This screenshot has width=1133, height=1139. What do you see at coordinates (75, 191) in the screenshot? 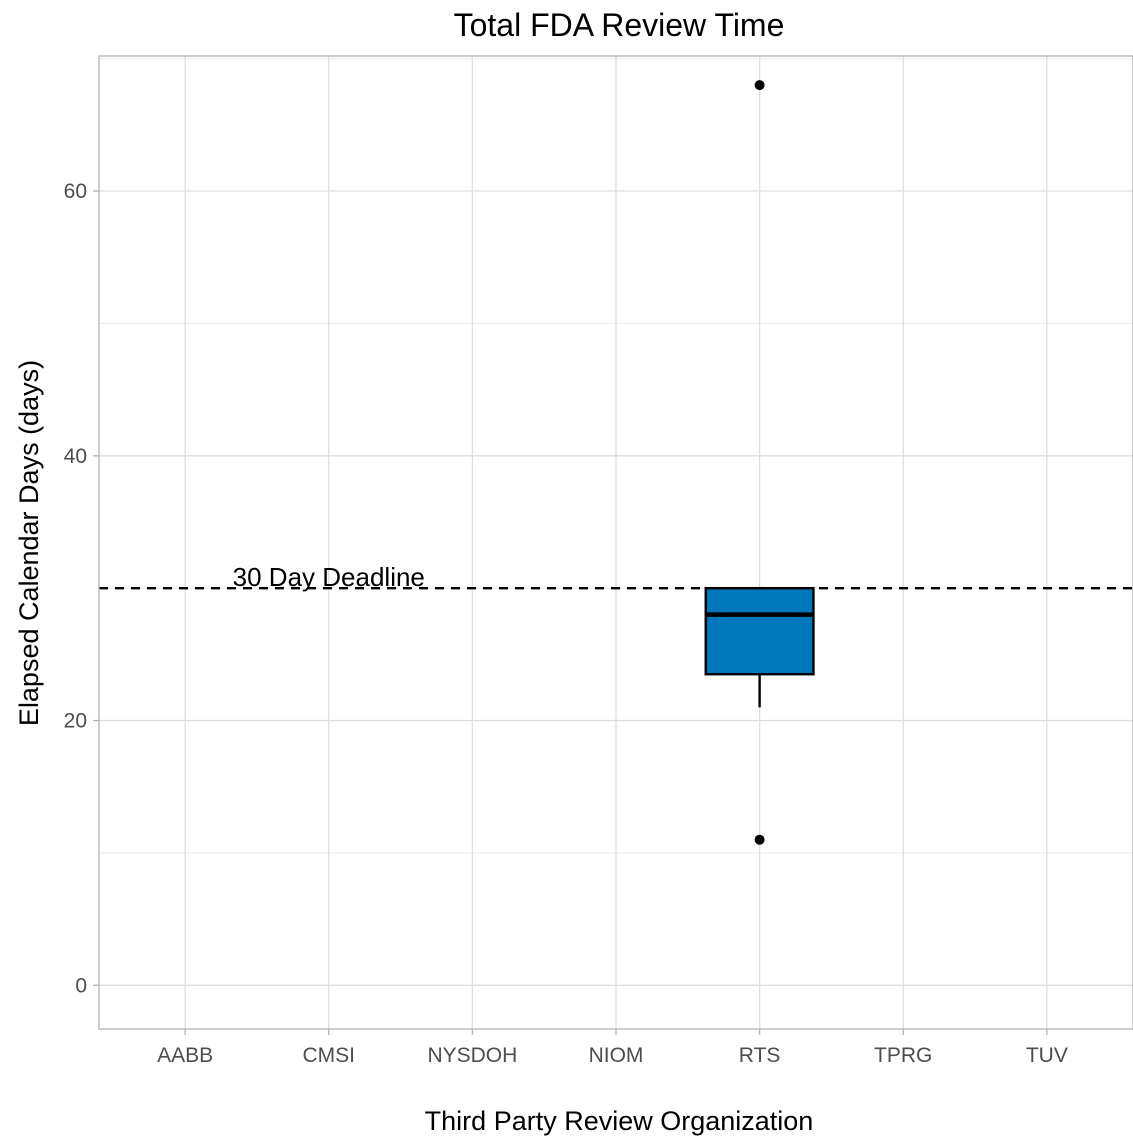
I see `y-tick-label: 60` at bounding box center [75, 191].